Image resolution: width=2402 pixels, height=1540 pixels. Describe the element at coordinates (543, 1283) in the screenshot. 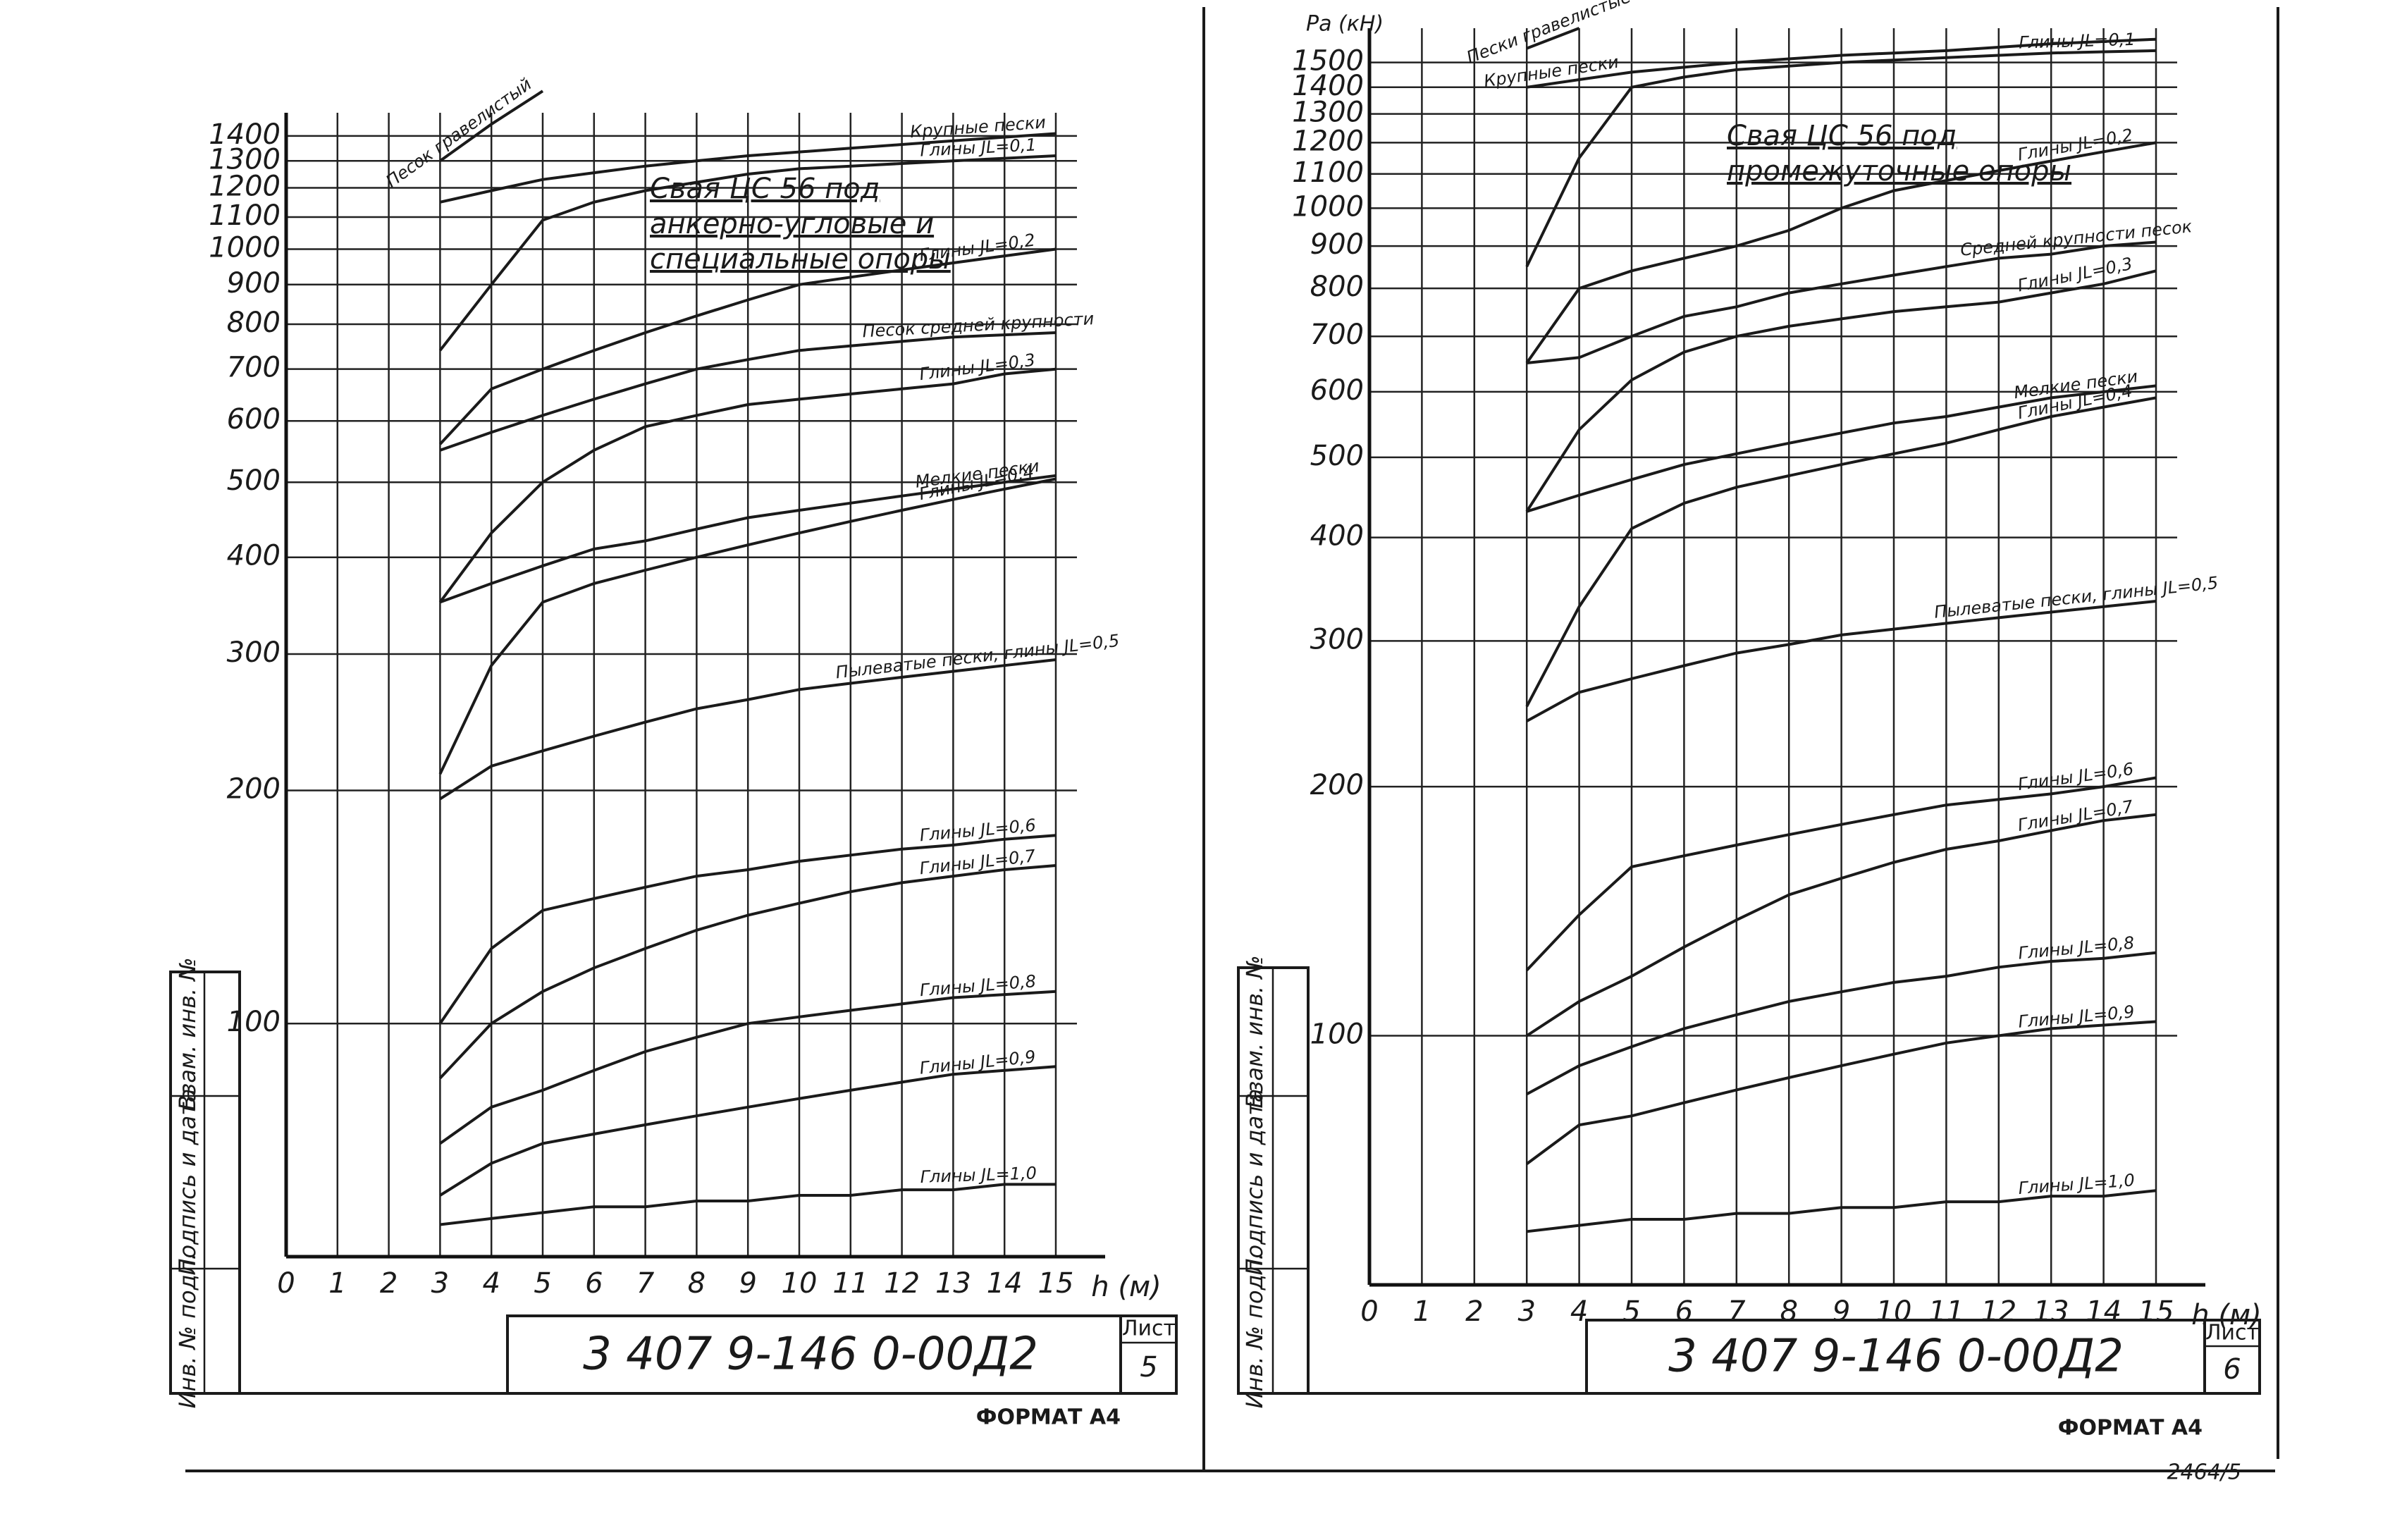

I see `x-tick-label: 5` at that location.